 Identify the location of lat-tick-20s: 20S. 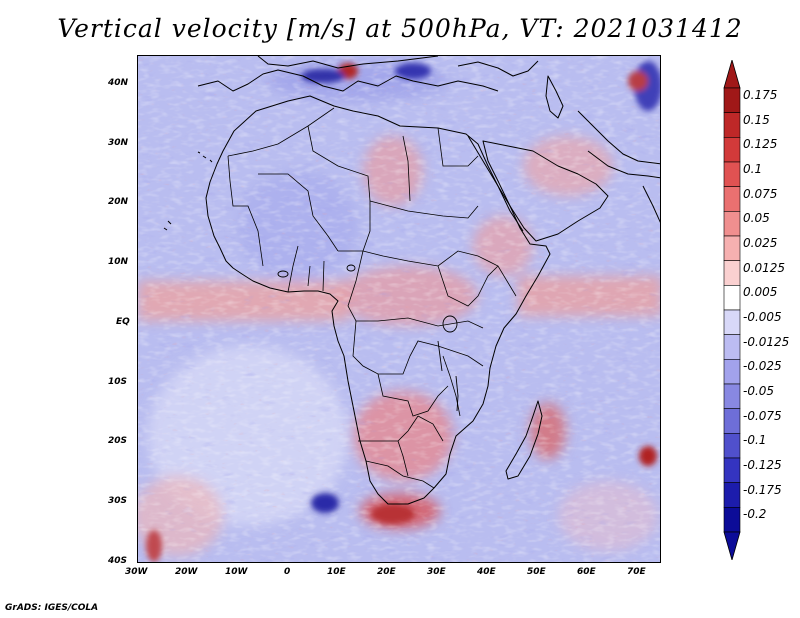
(118, 441).